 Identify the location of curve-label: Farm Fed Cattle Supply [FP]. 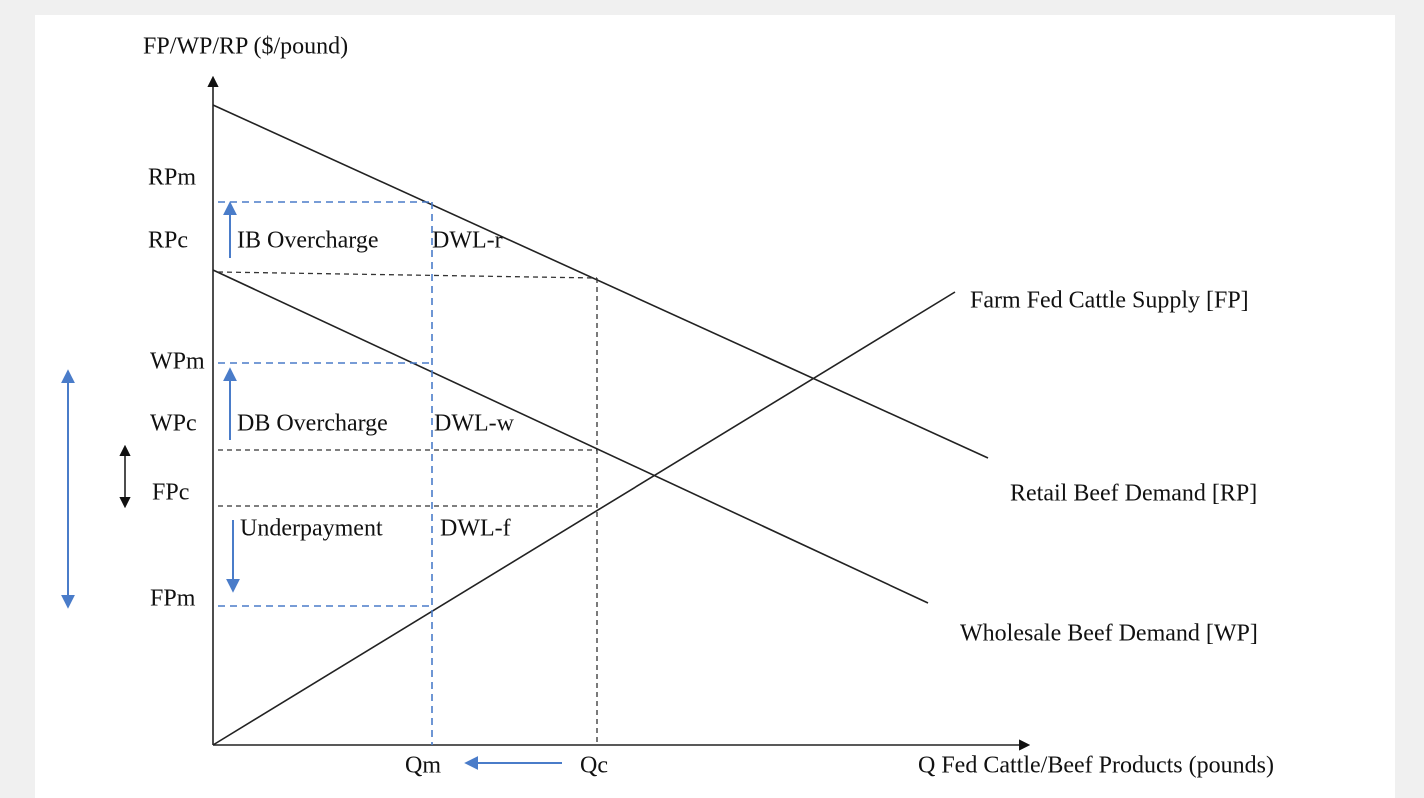
(1109, 301).